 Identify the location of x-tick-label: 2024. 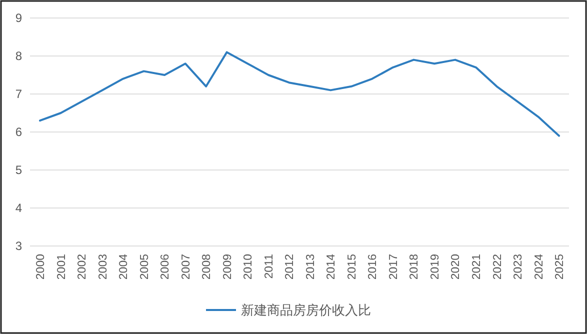
(539, 266).